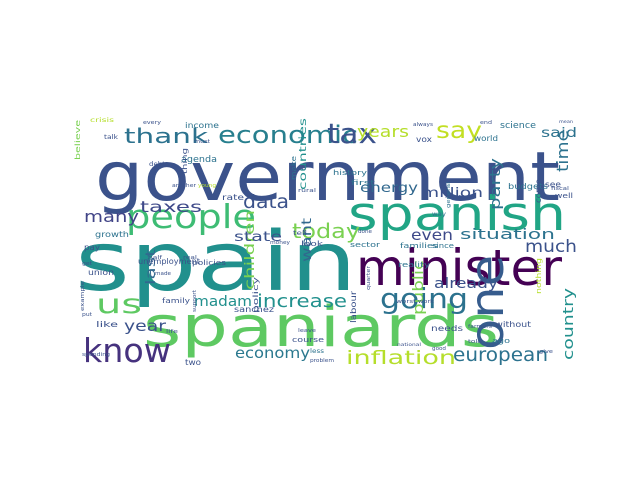 The width and height of the screenshot is (640, 480). I want to click on word-public: public, so click(419, 287).